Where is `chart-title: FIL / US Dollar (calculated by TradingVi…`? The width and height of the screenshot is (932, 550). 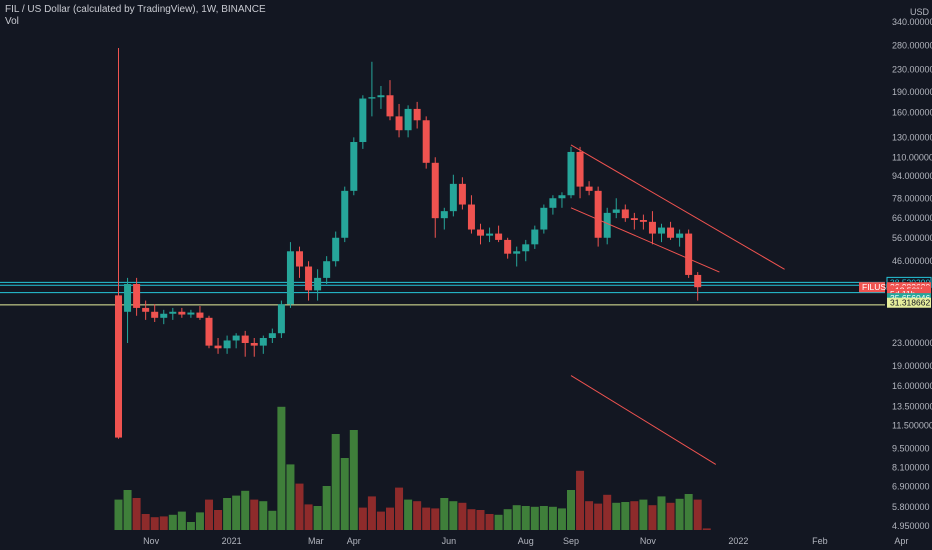
chart-title: FIL / US Dollar (calculated by TradingVi… is located at coordinates (135, 9).